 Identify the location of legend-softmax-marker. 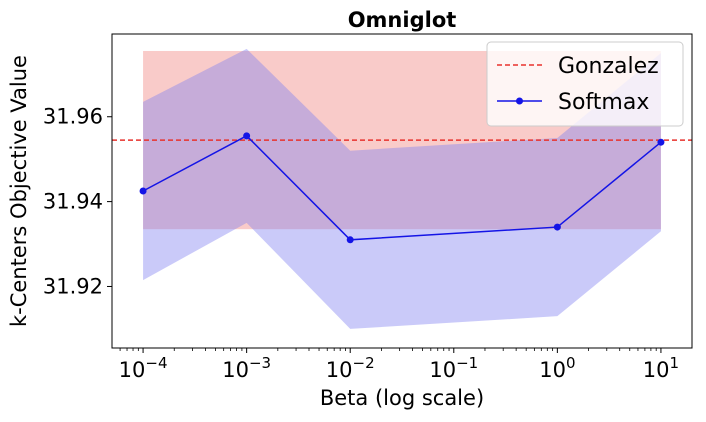
(519, 101).